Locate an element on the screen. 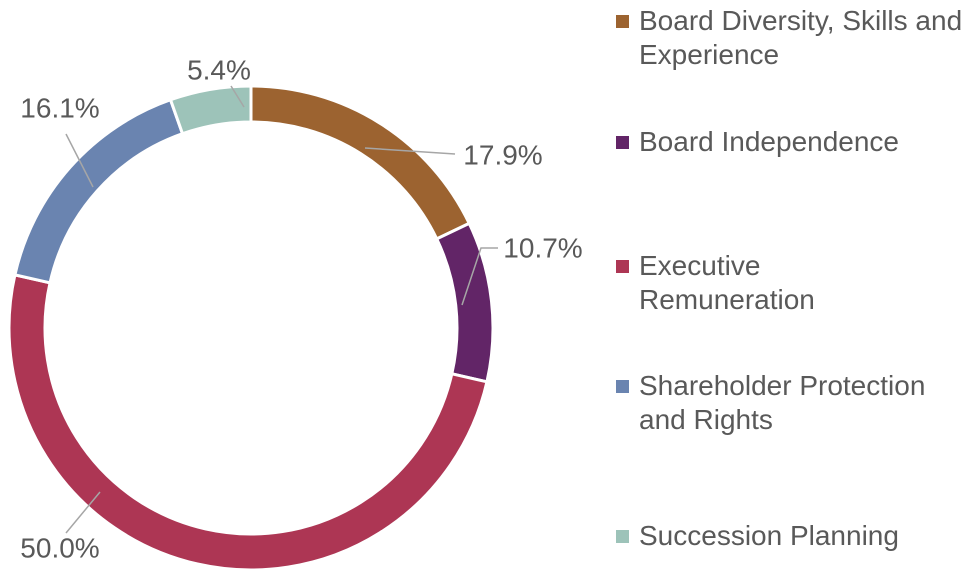  legend-item: Board Diversity, Skills and Experience is located at coordinates (791, 38).